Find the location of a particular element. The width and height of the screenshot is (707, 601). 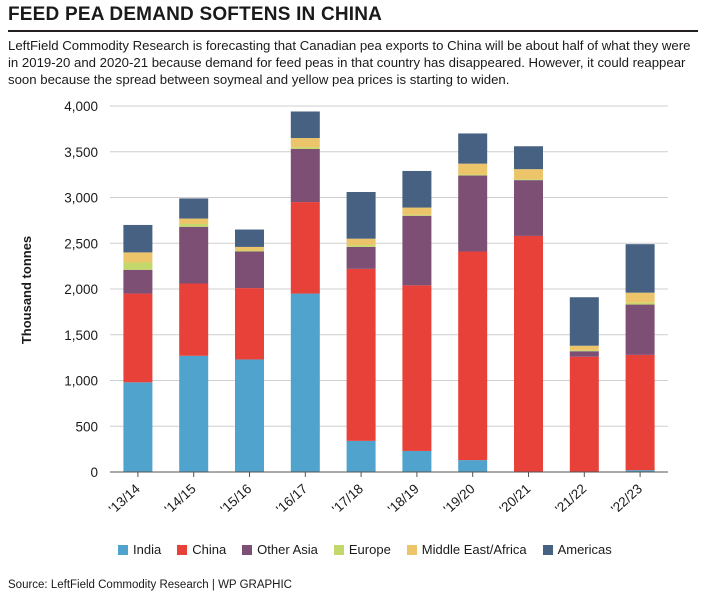

x-tick-label: '18/19 is located at coordinates (403, 498).